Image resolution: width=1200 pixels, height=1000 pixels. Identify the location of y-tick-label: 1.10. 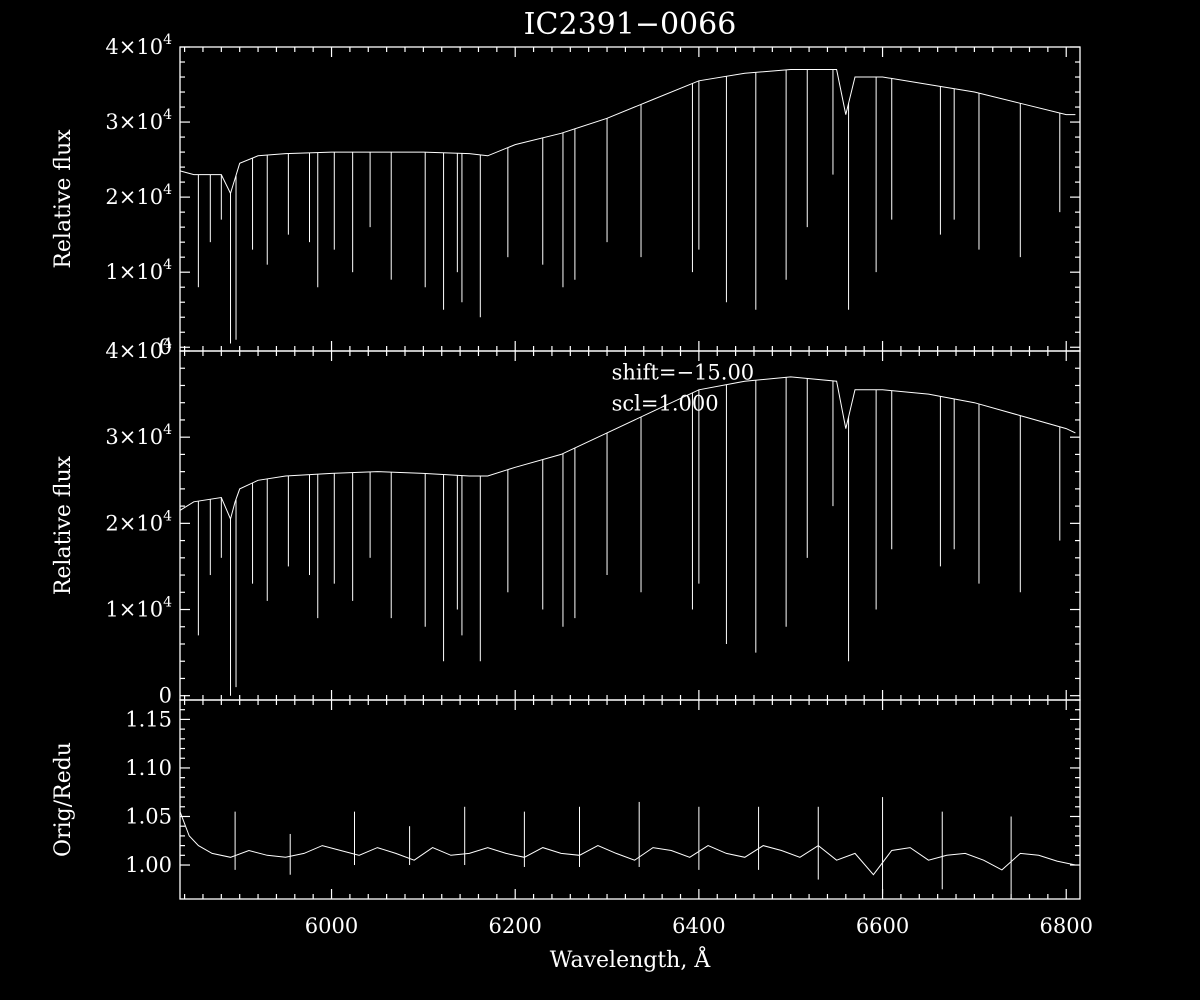
(148, 768).